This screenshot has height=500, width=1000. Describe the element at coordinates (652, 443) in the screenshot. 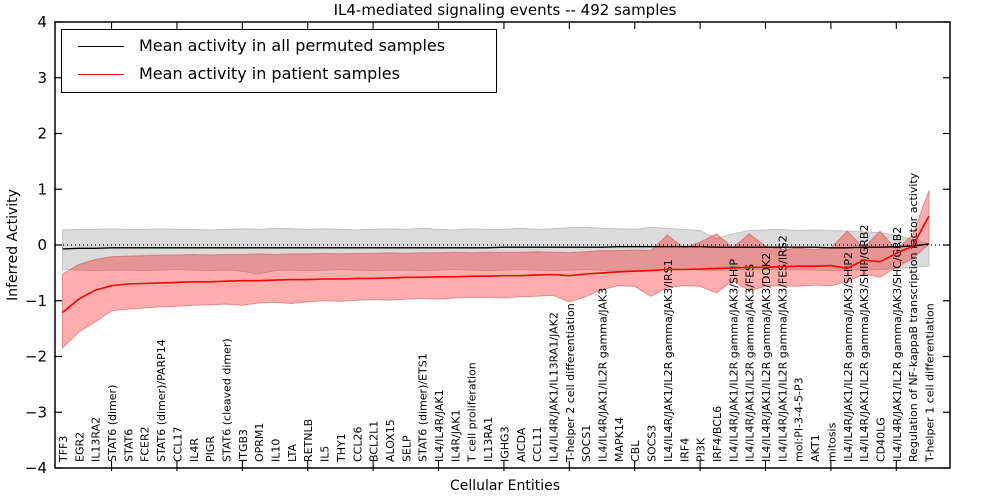

I see `x-category-label: SOCS3` at that location.